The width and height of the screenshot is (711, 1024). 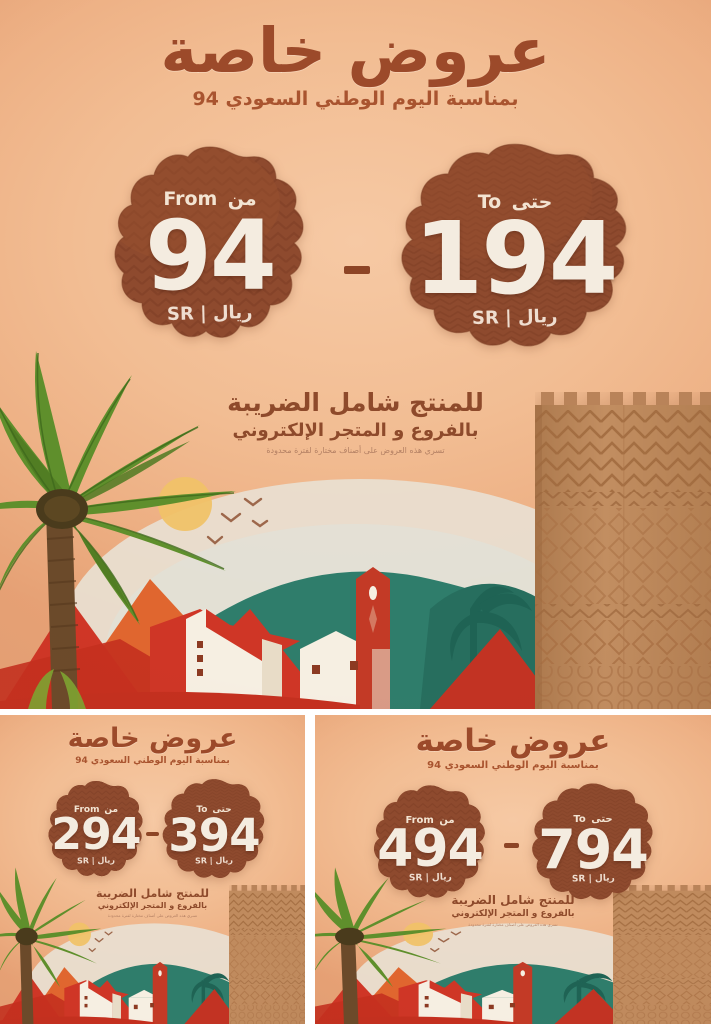 I want to click on price-to-value: 394, so click(x=214, y=835).